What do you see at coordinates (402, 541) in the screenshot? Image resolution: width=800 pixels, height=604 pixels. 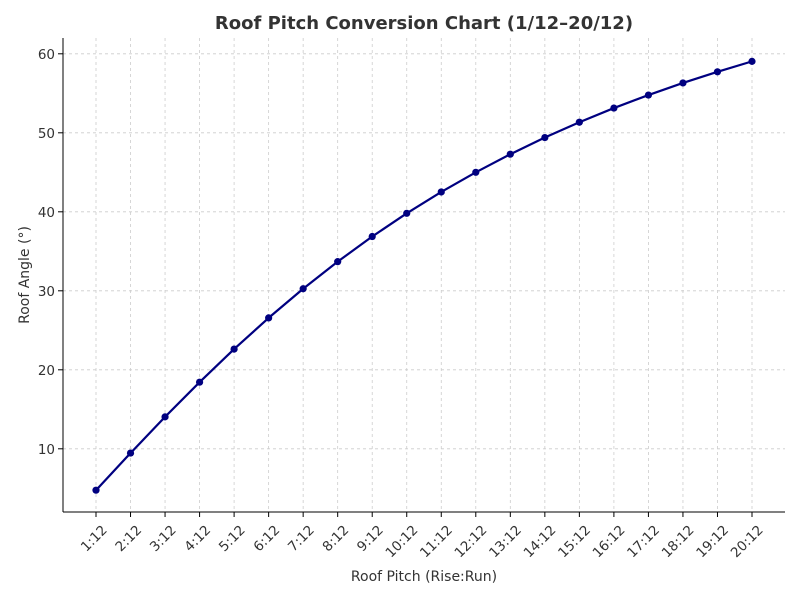 I see `x-tick-label: 10:12` at bounding box center [402, 541].